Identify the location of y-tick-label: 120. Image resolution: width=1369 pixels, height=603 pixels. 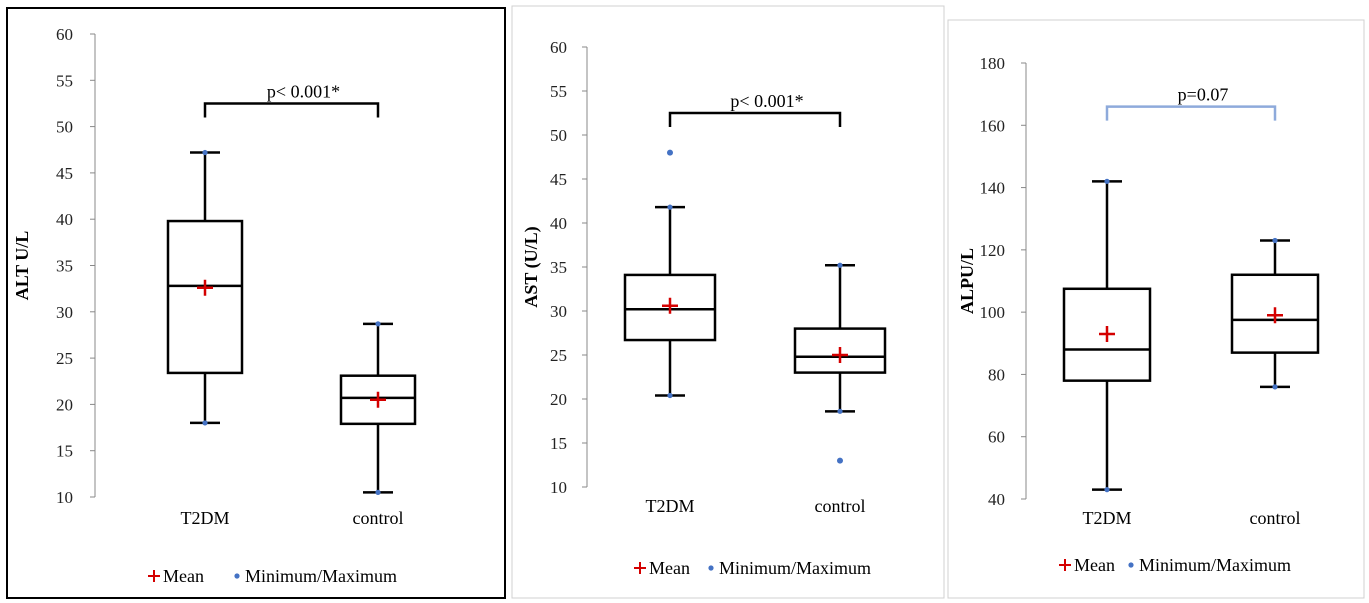
(993, 250).